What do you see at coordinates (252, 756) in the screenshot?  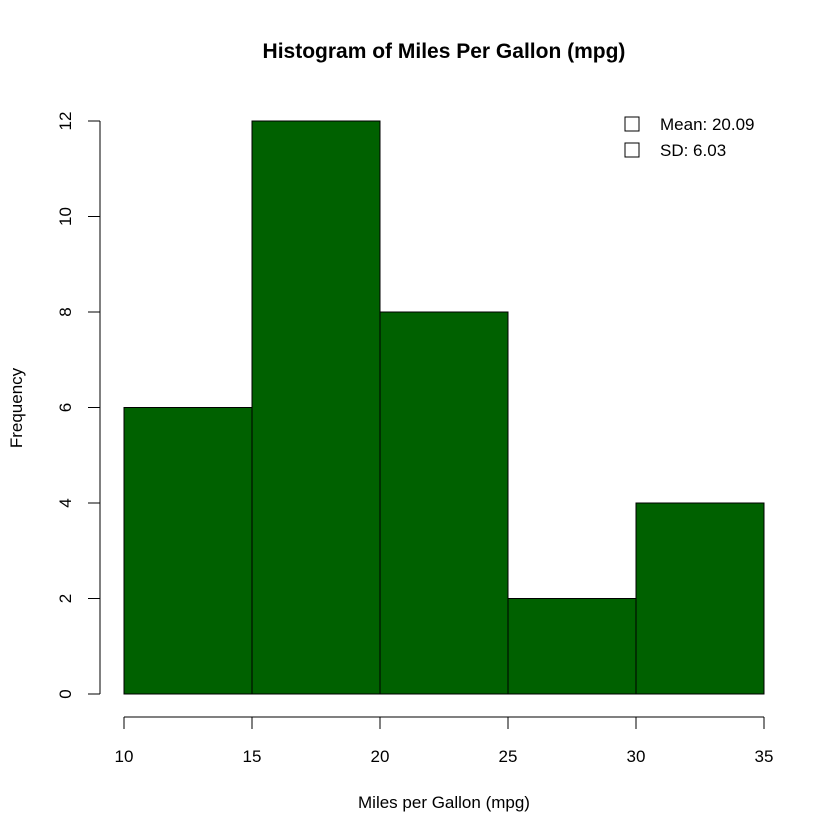 I see `x-tick-label-15: 15` at bounding box center [252, 756].